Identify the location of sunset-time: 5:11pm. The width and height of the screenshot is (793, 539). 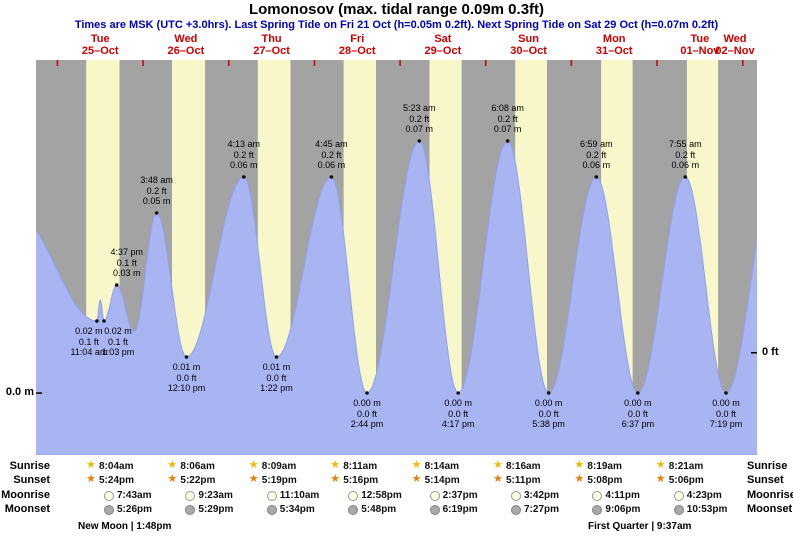
(523, 480).